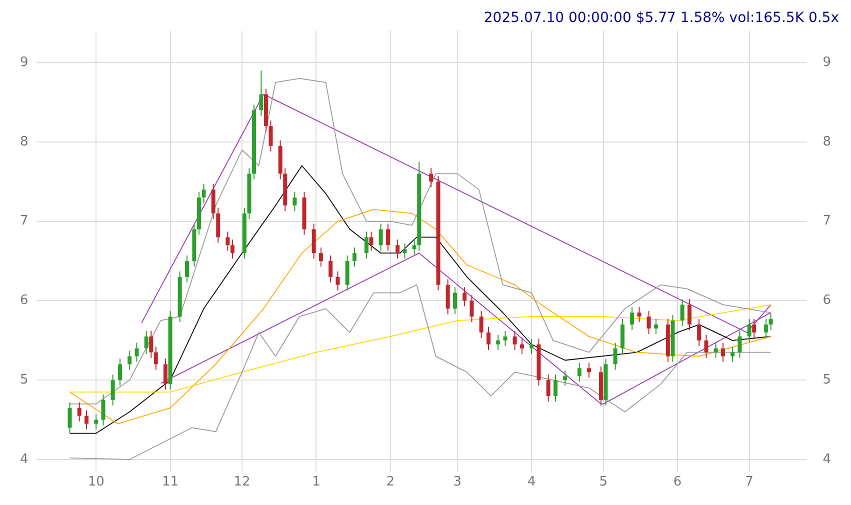 This screenshot has width=851, height=505. I want to click on y-tick-label: 4, so click(24, 459).